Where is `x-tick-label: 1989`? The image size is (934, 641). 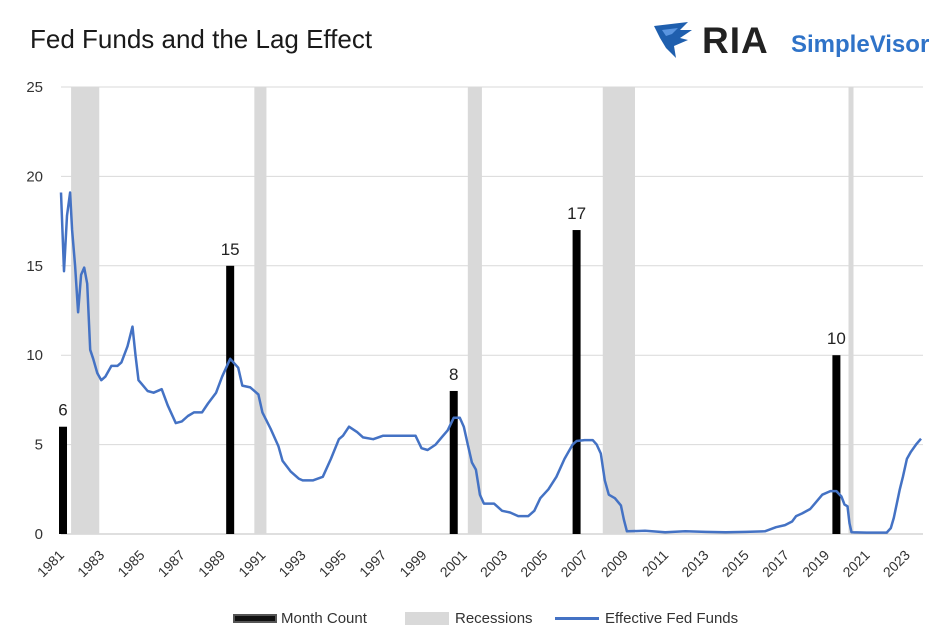 x-tick-label: 1989 is located at coordinates (211, 563).